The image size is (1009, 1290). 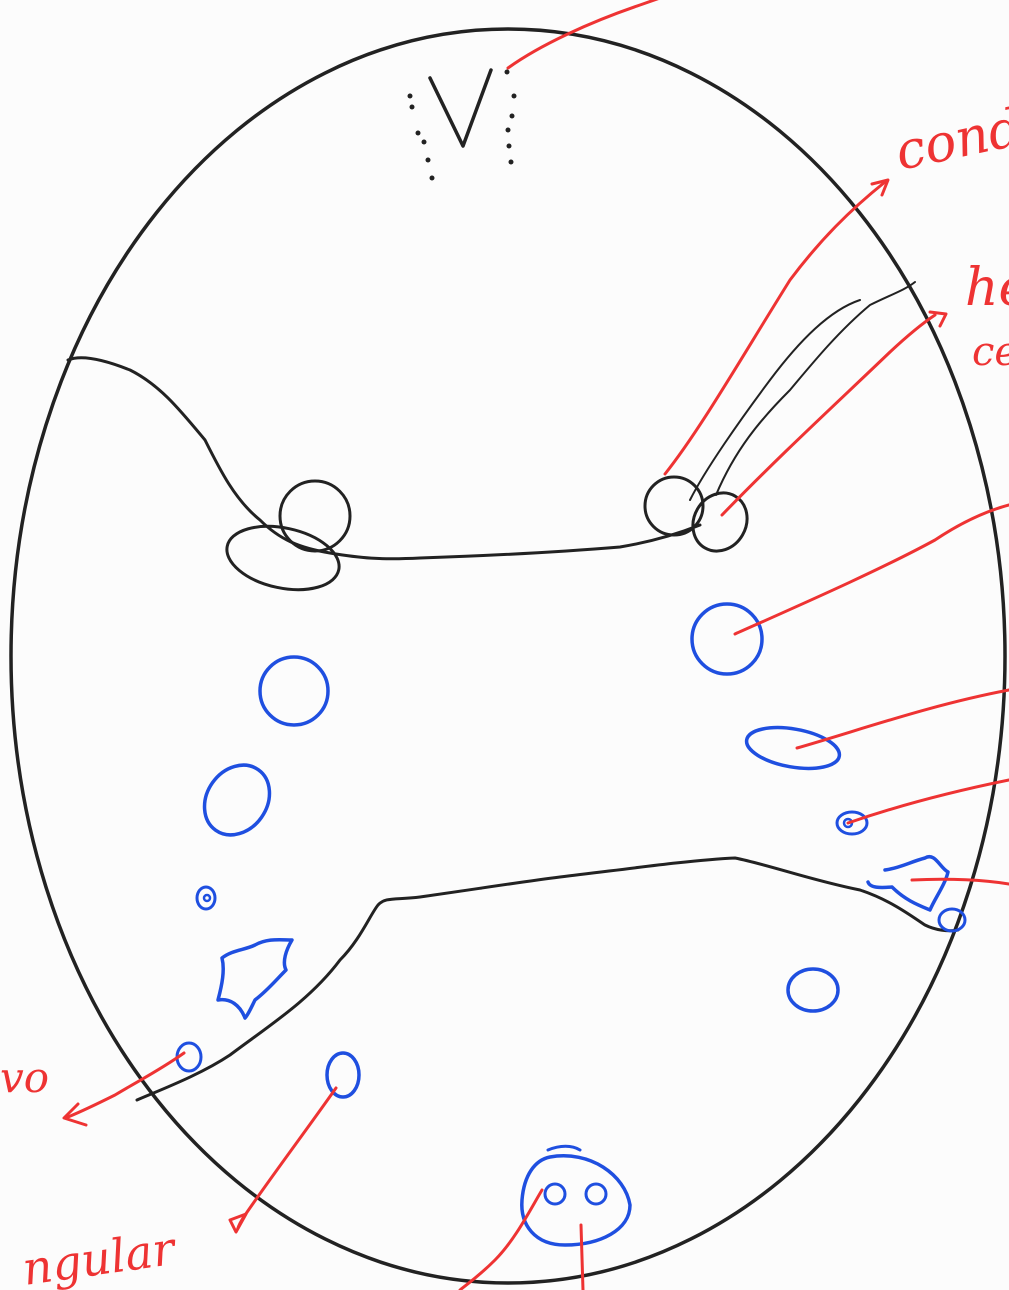 What do you see at coordinates (100, 1255) in the screenshot?
I see `label-bottom-left: ngular` at bounding box center [100, 1255].